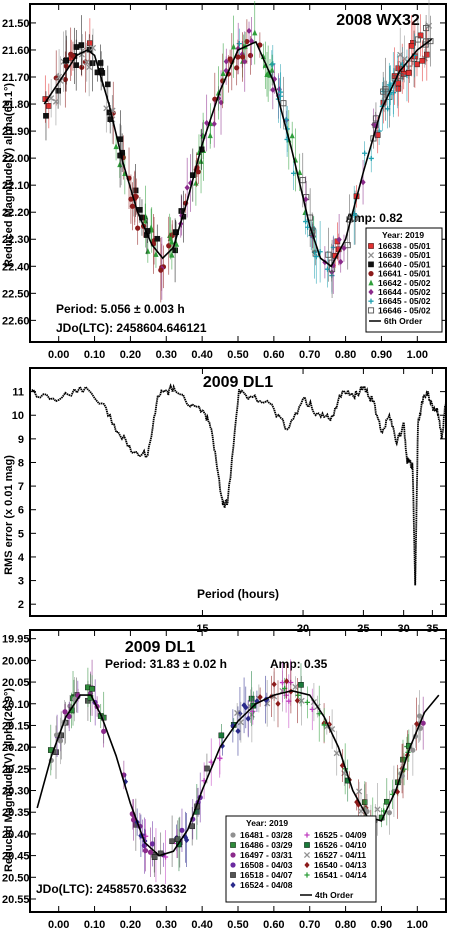 The width and height of the screenshot is (450, 946). I want to click on x-tick-label: 0.30, so click(166, 355).